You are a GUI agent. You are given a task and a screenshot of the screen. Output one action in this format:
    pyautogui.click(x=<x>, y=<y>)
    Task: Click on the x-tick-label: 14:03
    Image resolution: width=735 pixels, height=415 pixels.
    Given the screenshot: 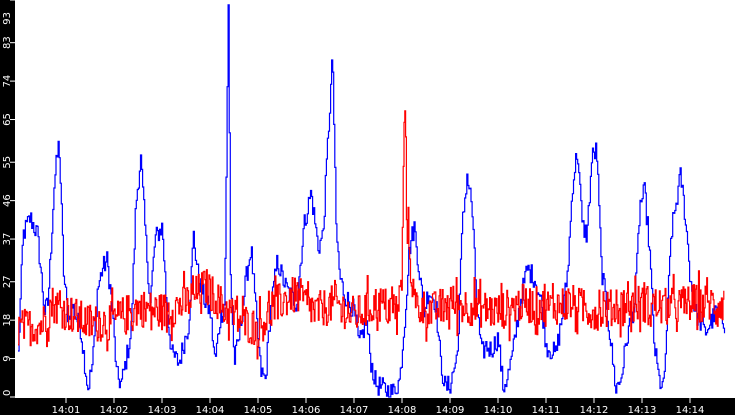 What is the action you would take?
    pyautogui.click(x=162, y=410)
    